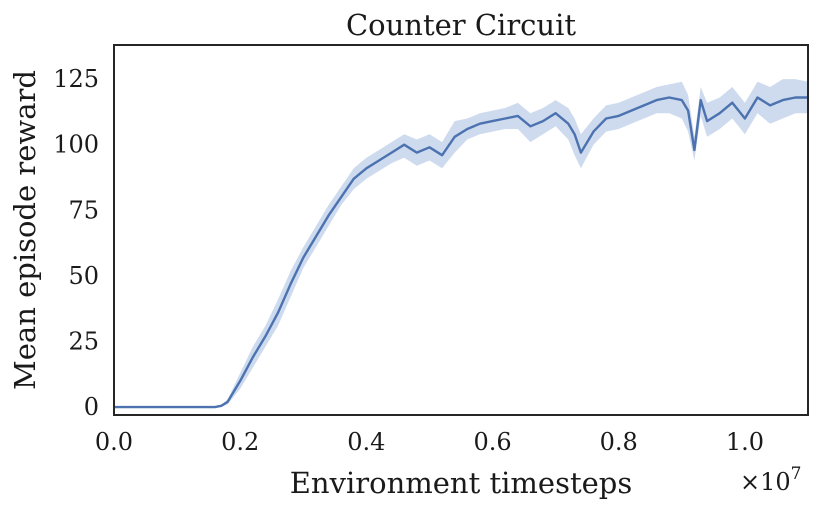 The width and height of the screenshot is (830, 515). Describe the element at coordinates (83, 342) in the screenshot. I see `y-tick-label: 25` at that location.